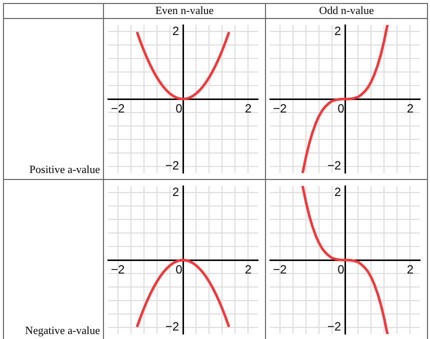 Image resolution: width=430 pixels, height=339 pixels. Describe the element at coordinates (54, 99) in the screenshot. I see `text: Positive a-value` at that location.